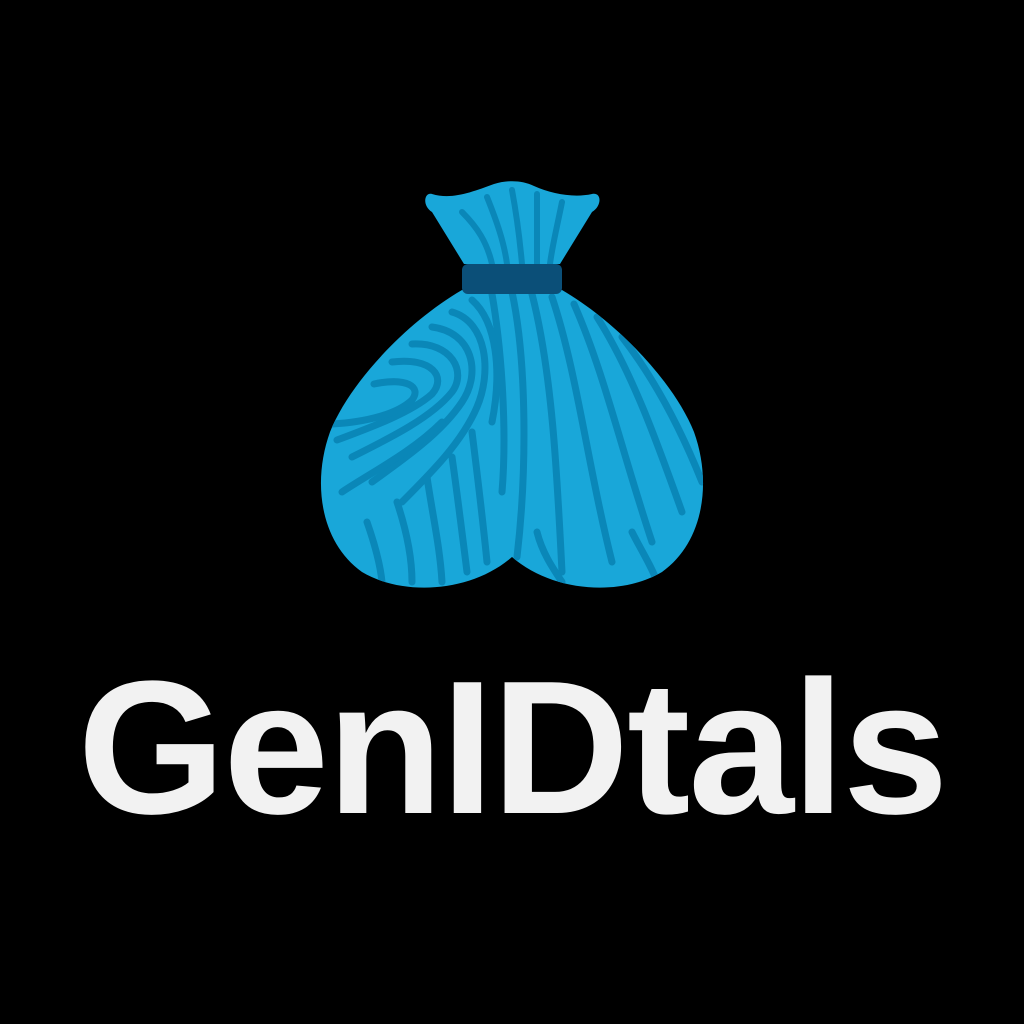  I want to click on bag-body, so click(512, 439).